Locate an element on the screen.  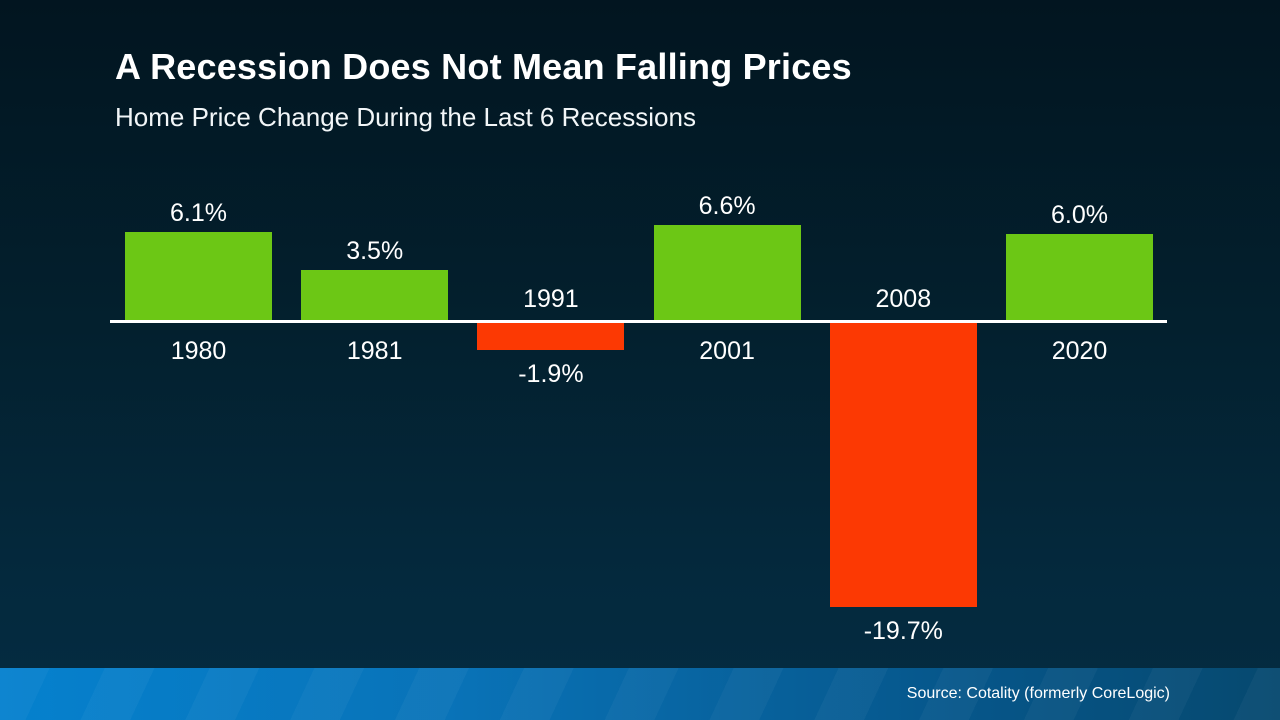
year-label-2008: 2008 is located at coordinates (903, 299).